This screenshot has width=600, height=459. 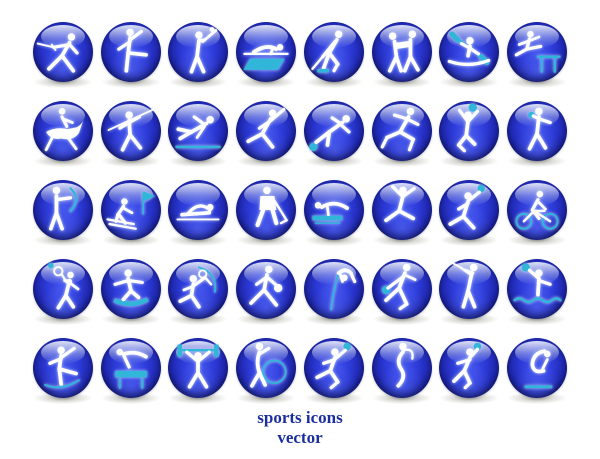 I want to click on sport-icon-figure-skating, so click(x=63, y=372).